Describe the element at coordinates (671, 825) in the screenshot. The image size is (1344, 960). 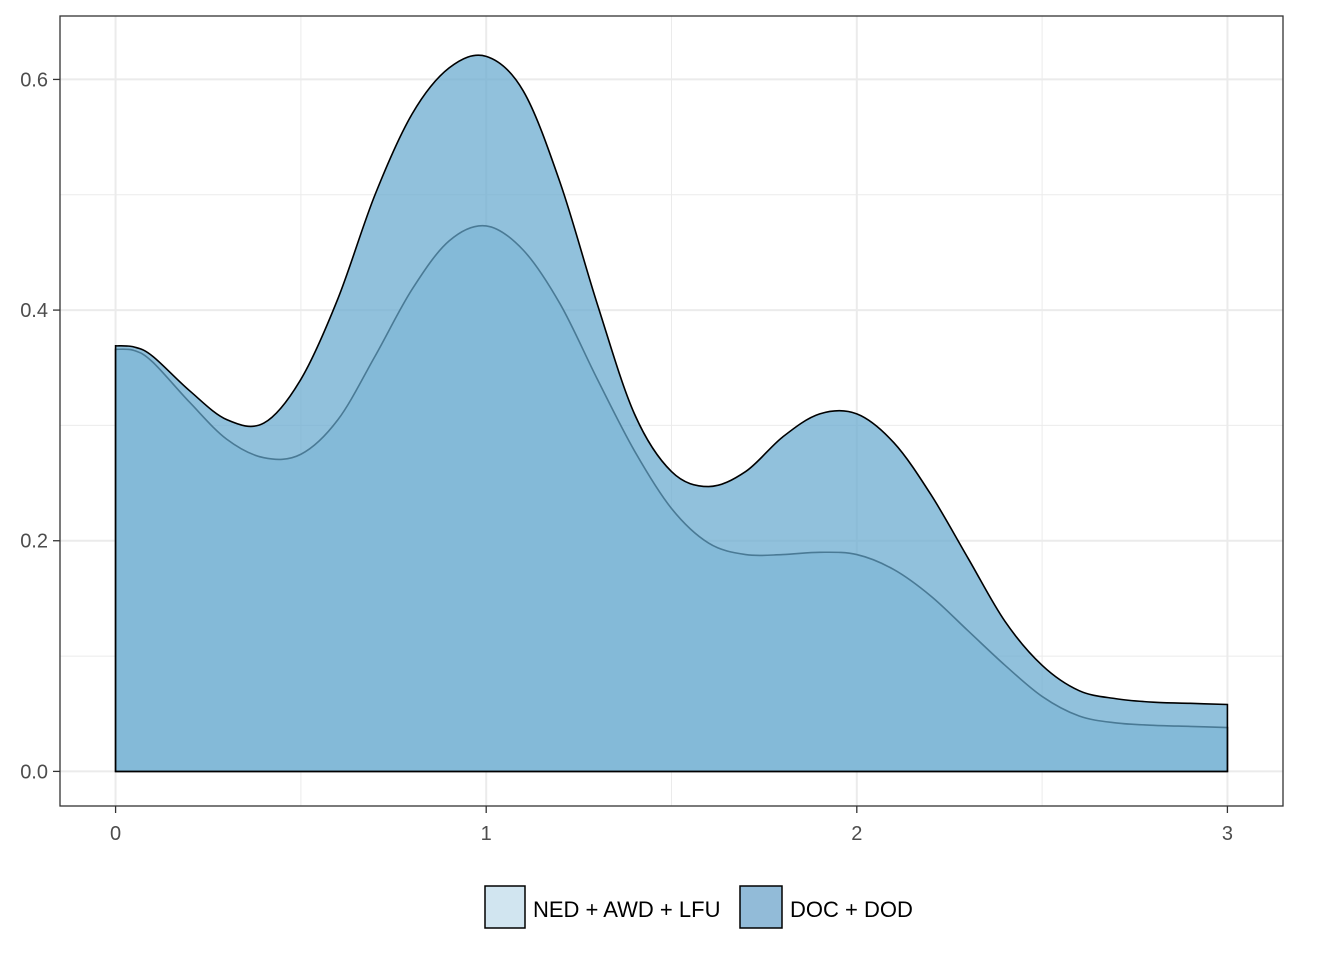
I see `x-axis: 0 1 2 3` at that location.